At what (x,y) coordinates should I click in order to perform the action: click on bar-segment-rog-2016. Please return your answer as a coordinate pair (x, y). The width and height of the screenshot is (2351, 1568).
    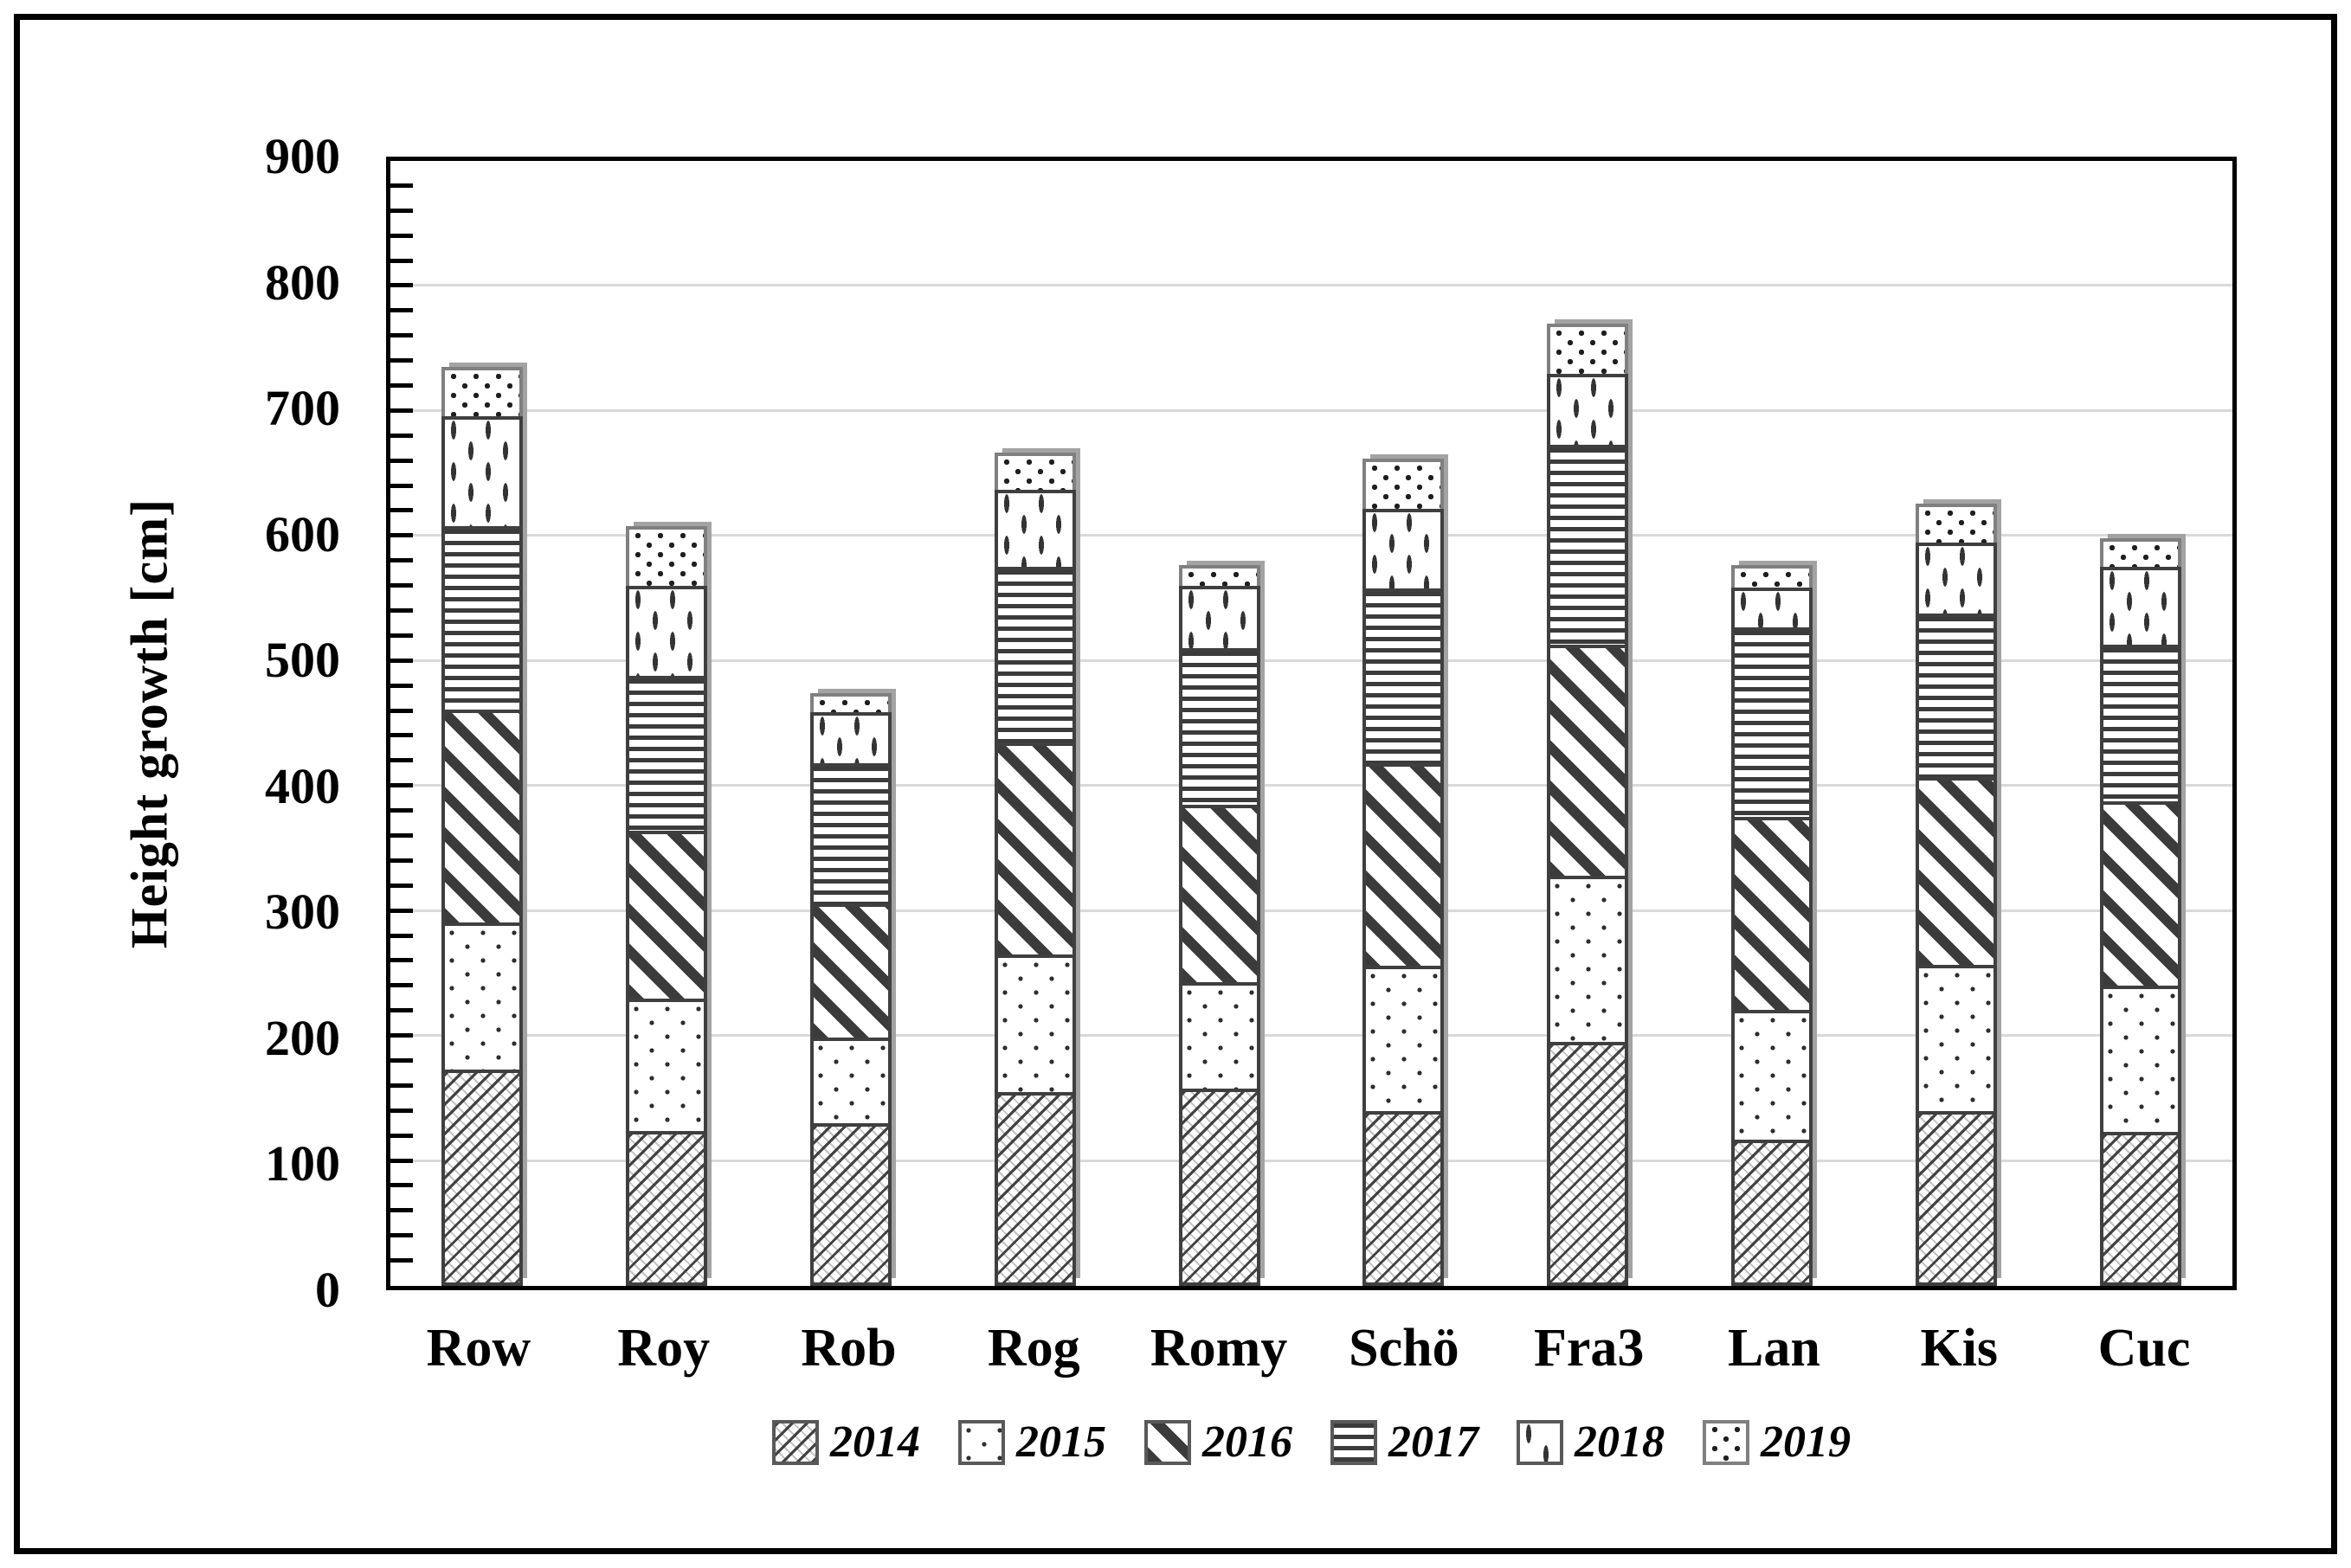
    Looking at the image, I should click on (1035, 848).